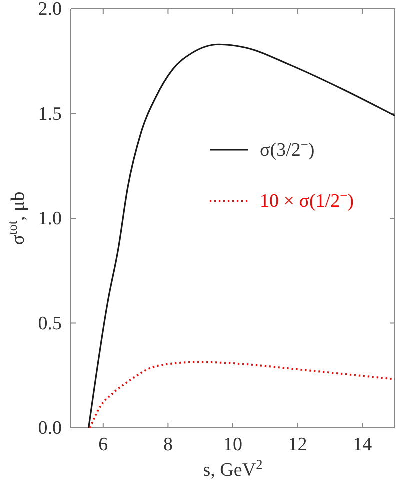 The height and width of the screenshot is (486, 397). What do you see at coordinates (298, 445) in the screenshot?
I see `x-tick-label: 12` at bounding box center [298, 445].